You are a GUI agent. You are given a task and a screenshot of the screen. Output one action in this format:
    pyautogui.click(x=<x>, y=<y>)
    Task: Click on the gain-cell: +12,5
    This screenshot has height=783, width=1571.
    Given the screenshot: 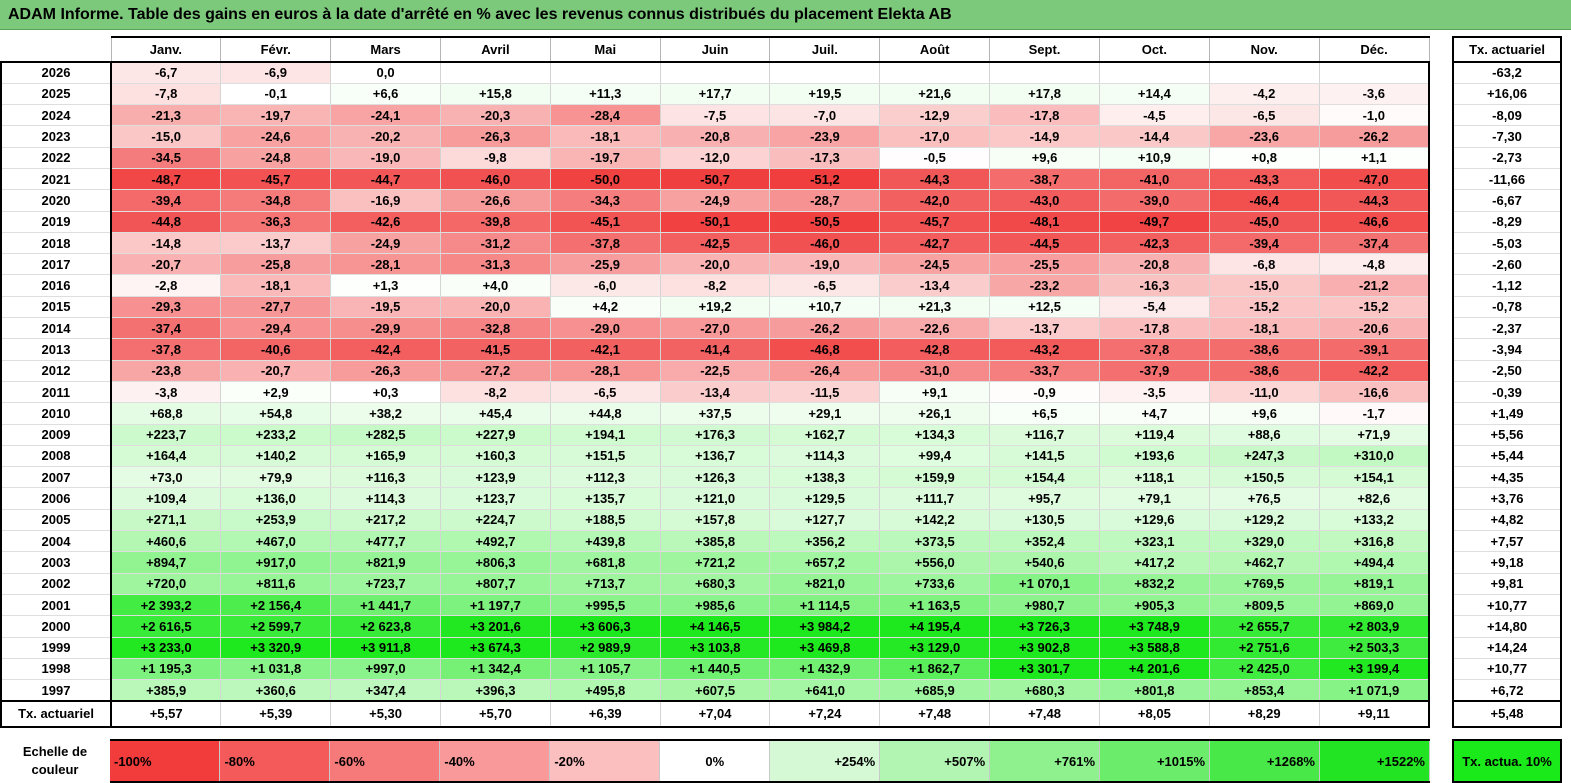 What is the action you would take?
    pyautogui.click(x=1044, y=307)
    